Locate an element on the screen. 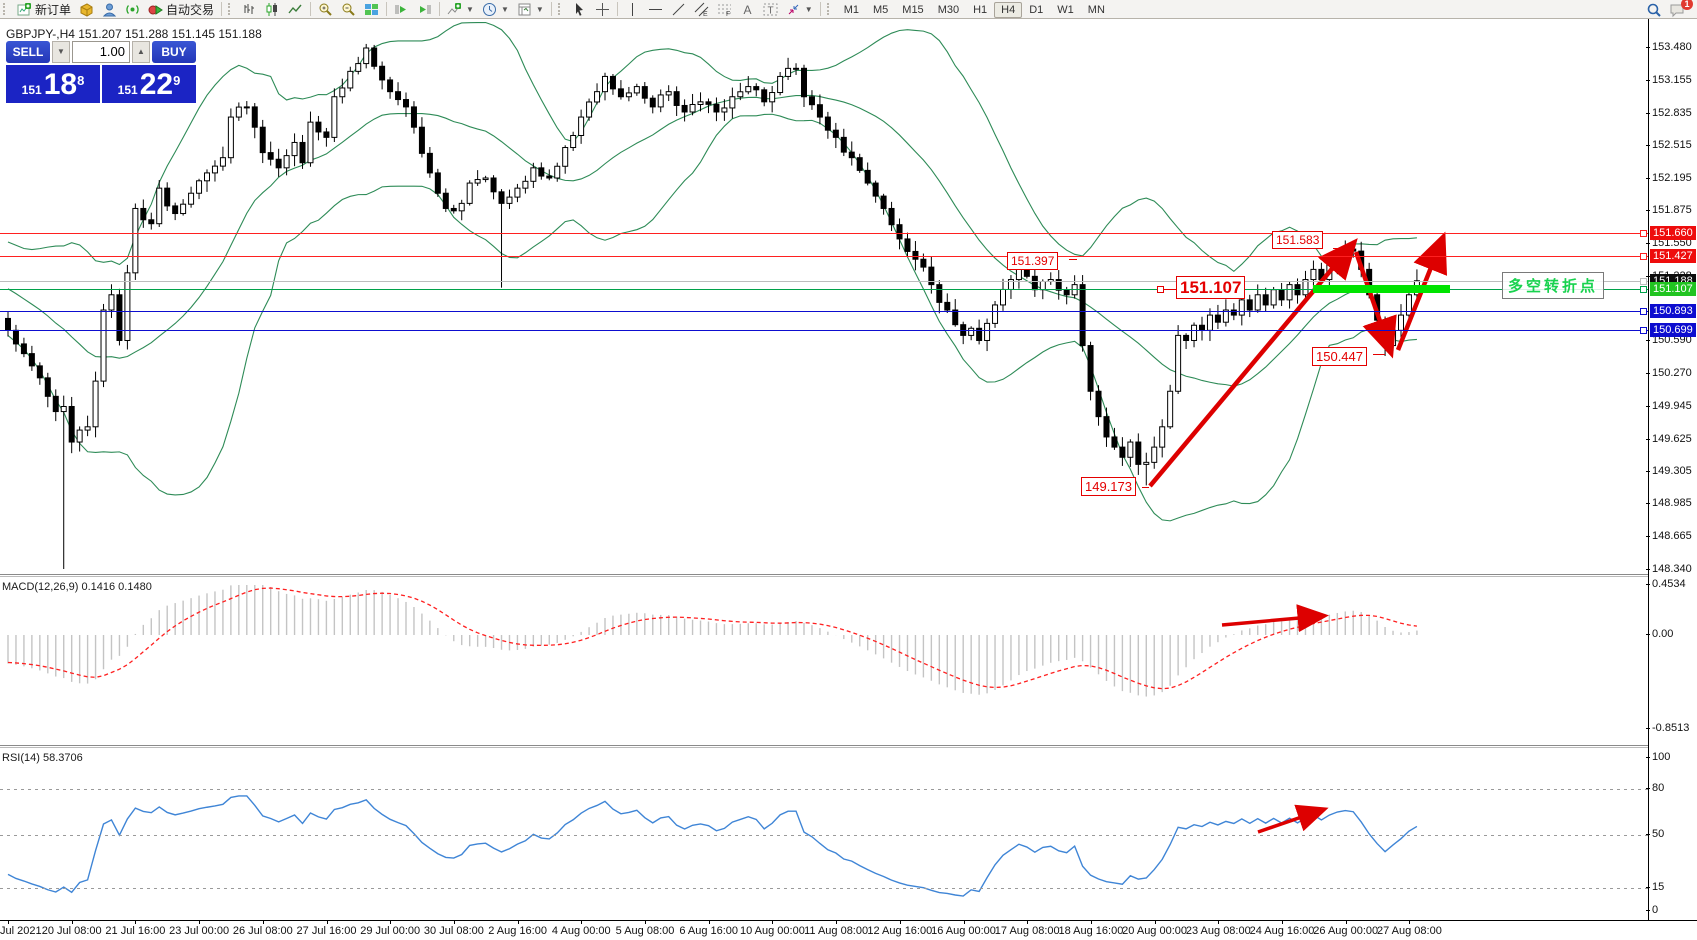  volume-decrease-button: ▼ is located at coordinates (61, 52).